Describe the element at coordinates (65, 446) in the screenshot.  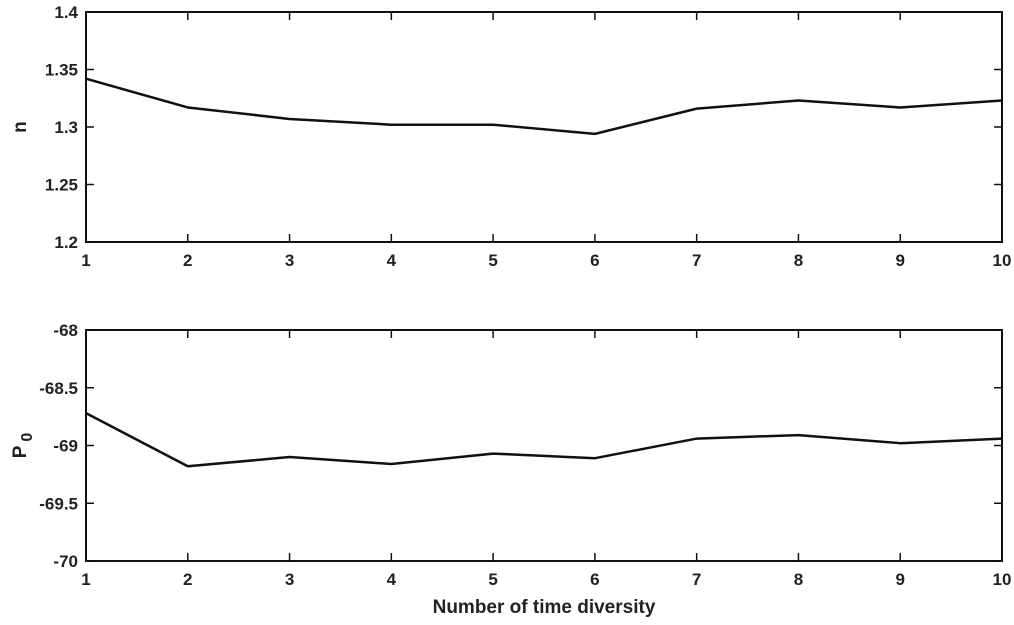
I see `y-tick-label: -69` at that location.